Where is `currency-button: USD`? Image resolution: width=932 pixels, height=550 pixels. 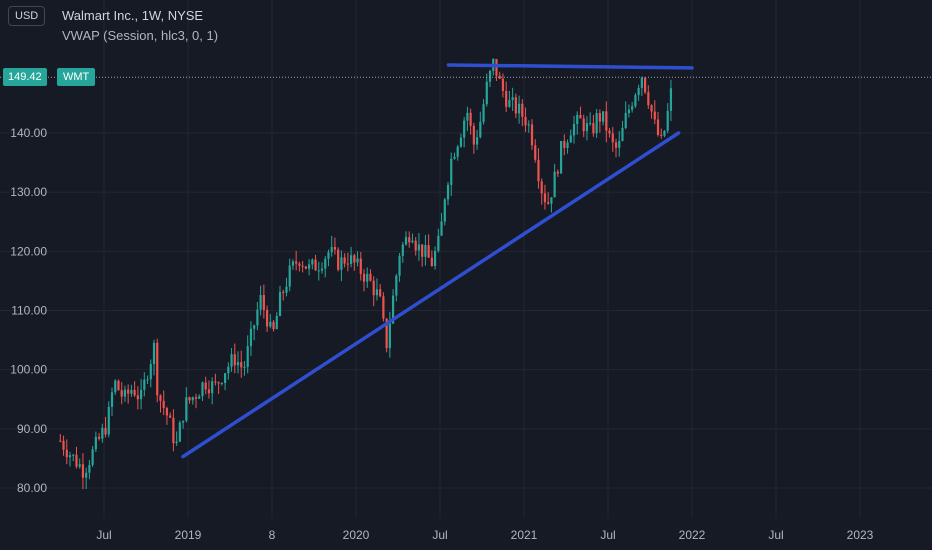 currency-button: USD is located at coordinates (27, 16).